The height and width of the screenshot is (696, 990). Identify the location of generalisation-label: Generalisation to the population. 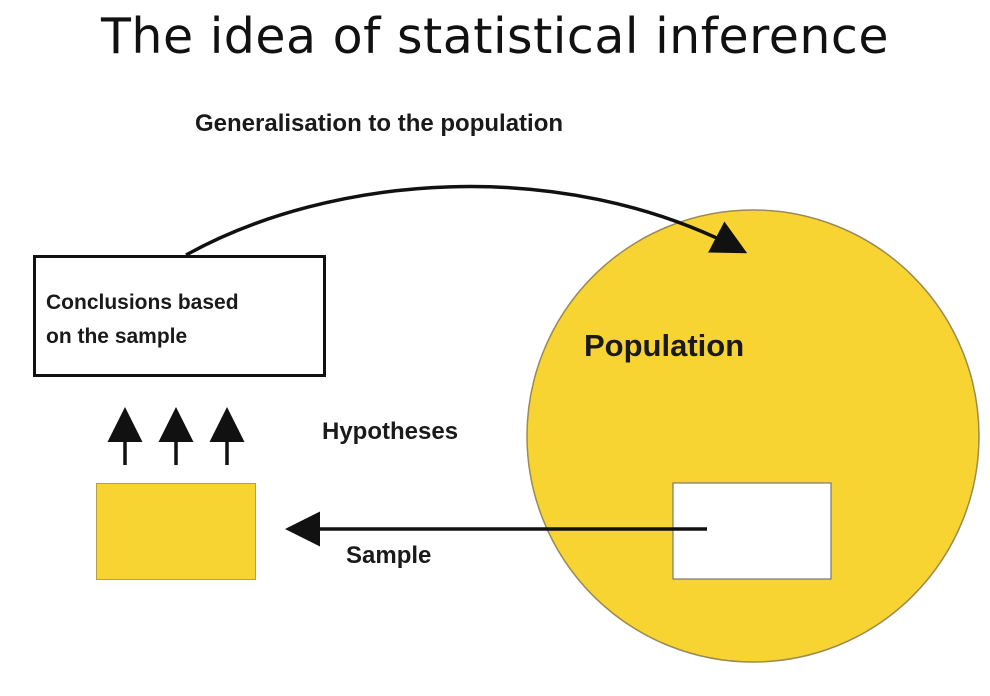
(379, 123).